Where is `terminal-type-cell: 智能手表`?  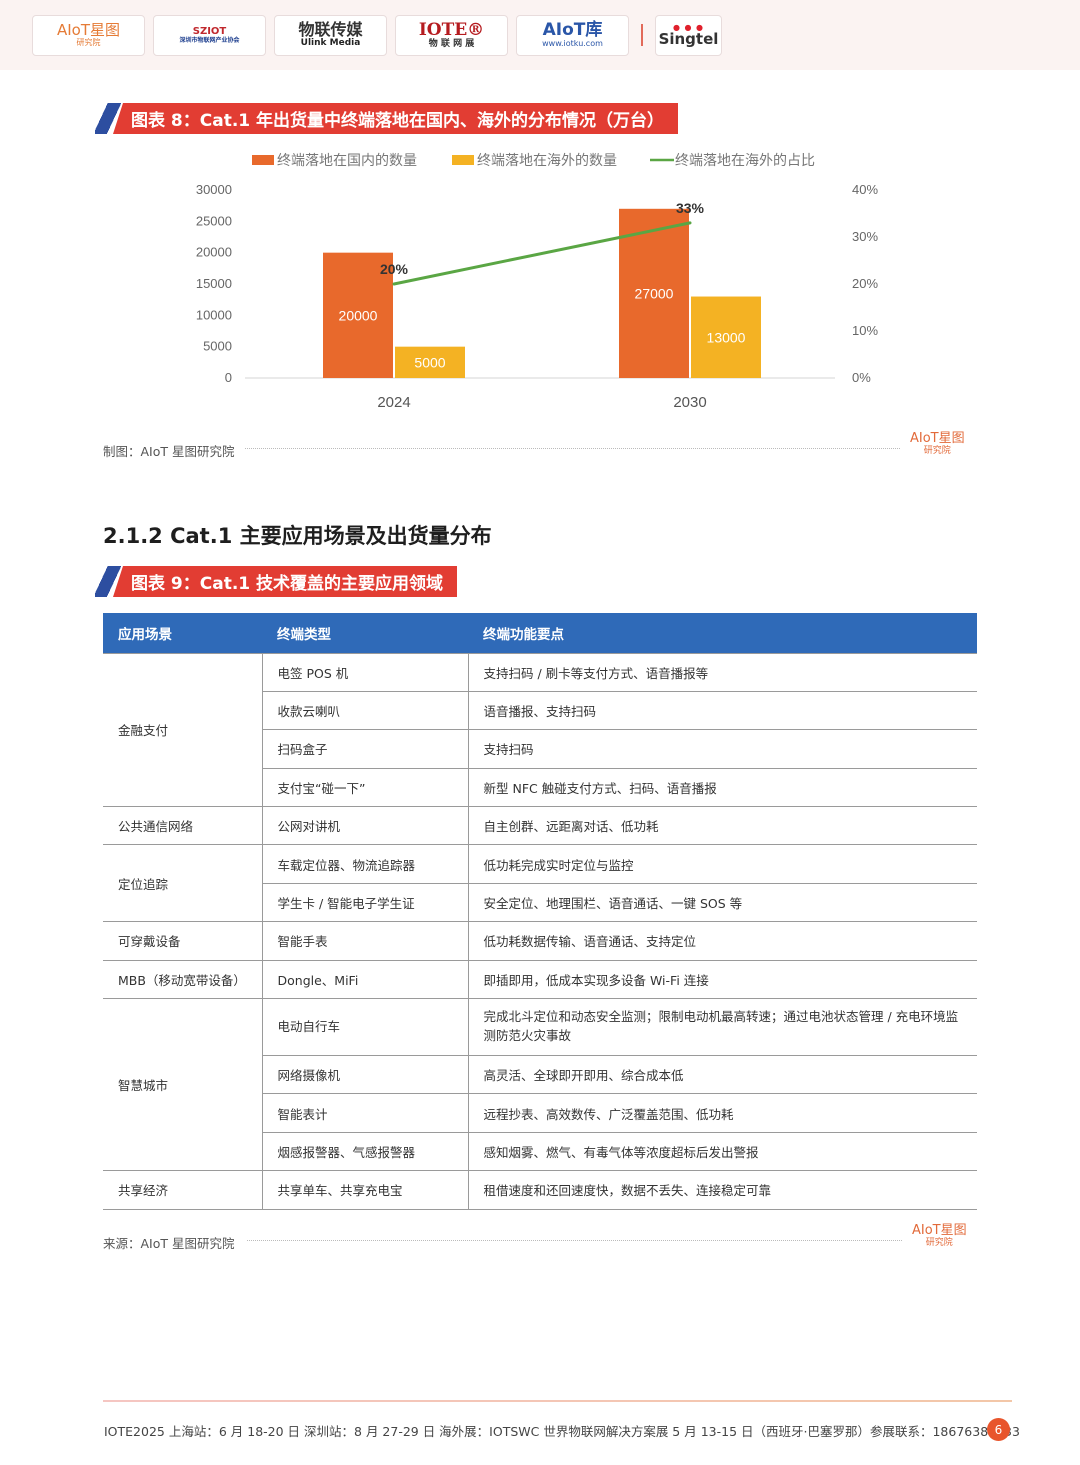
terminal-type-cell: 智能手表 is located at coordinates (365, 941).